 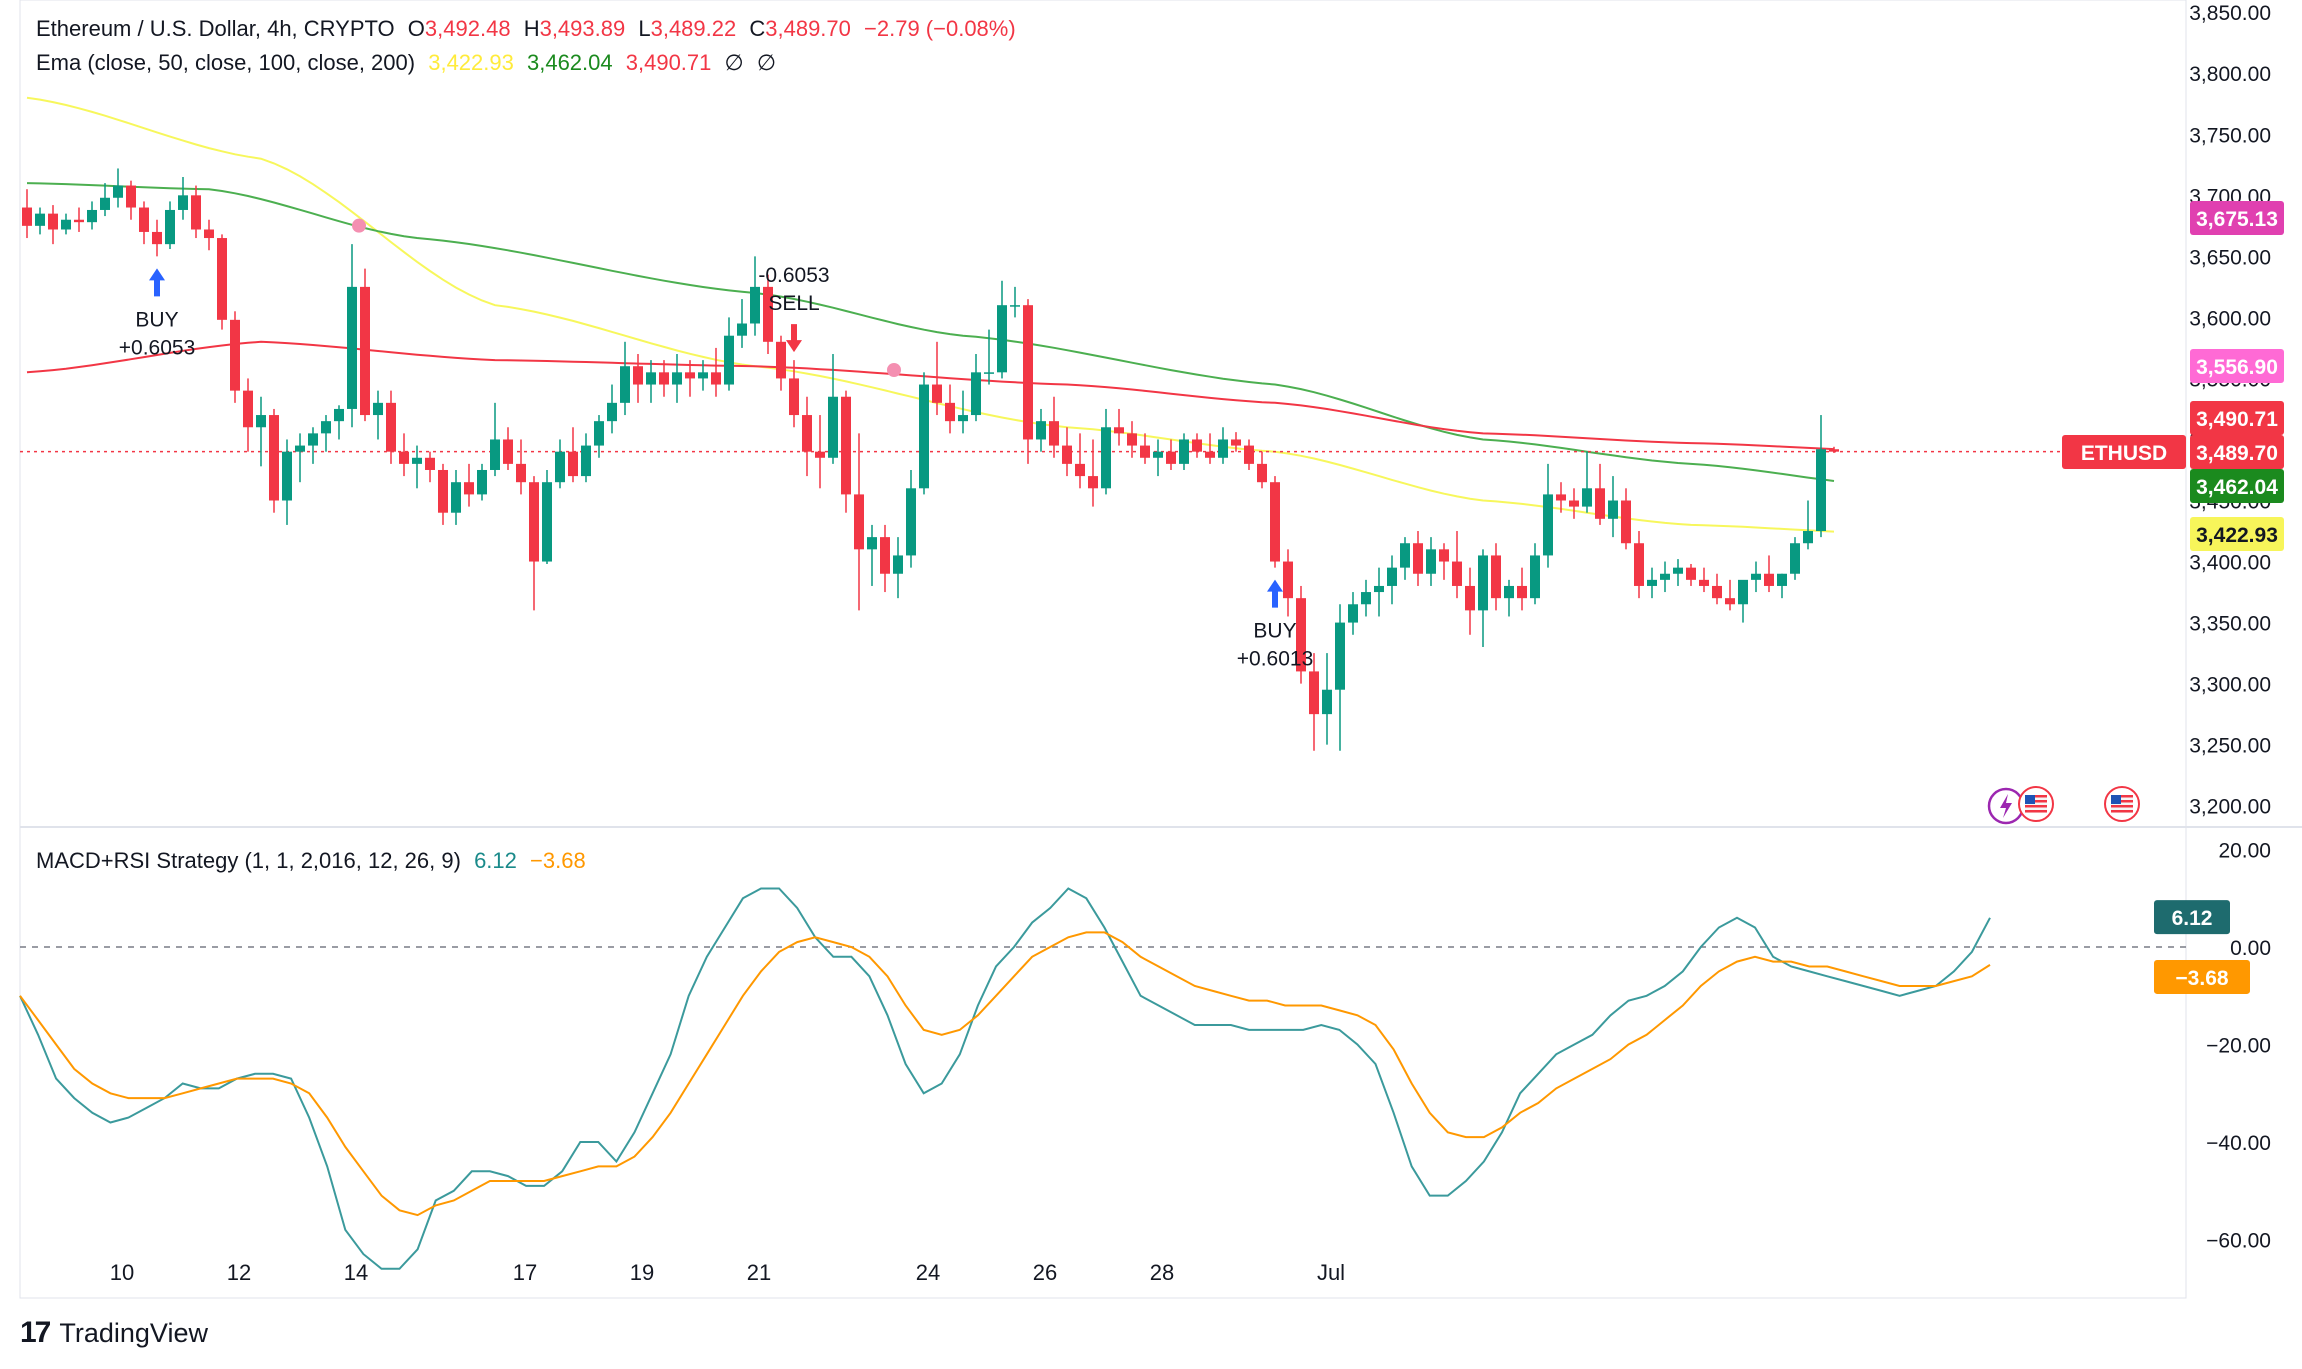 What do you see at coordinates (133, 1332) in the screenshot?
I see `tradingview-name: TradingView` at bounding box center [133, 1332].